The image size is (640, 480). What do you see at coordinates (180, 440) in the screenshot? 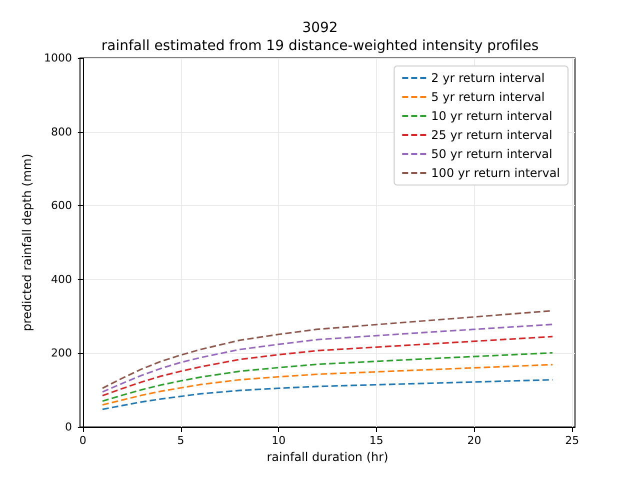
I see `x-tick-label: 5` at bounding box center [180, 440].